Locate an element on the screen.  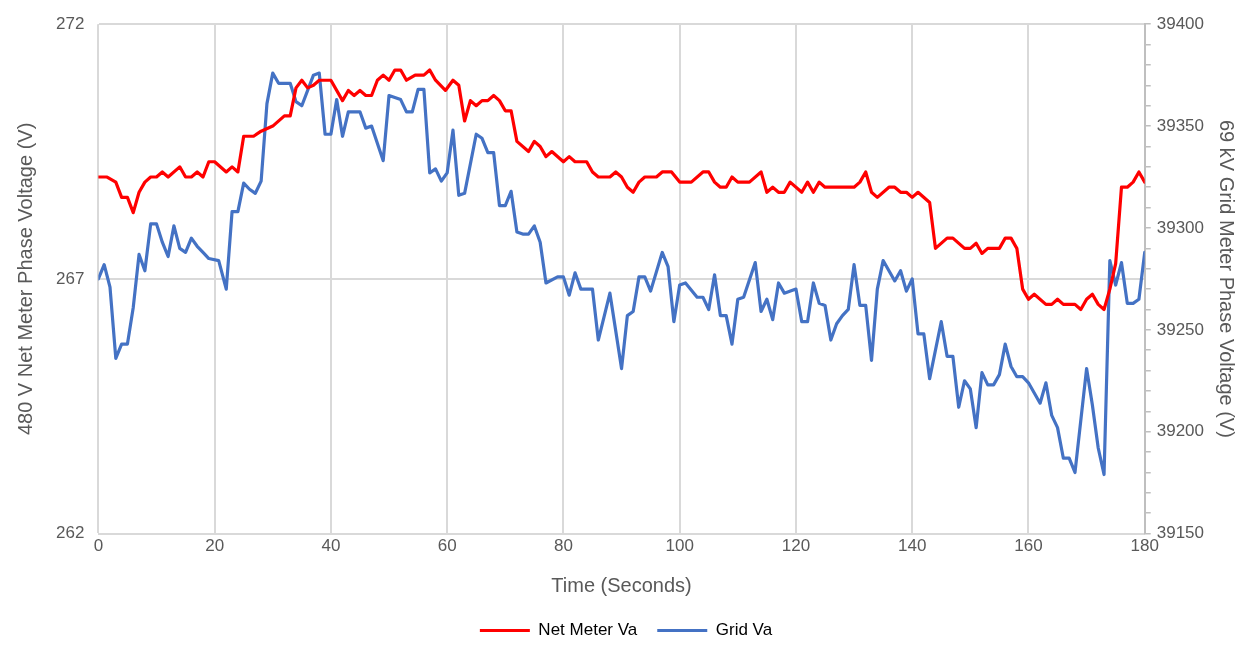
legend-label: Grid Va is located at coordinates (744, 630).